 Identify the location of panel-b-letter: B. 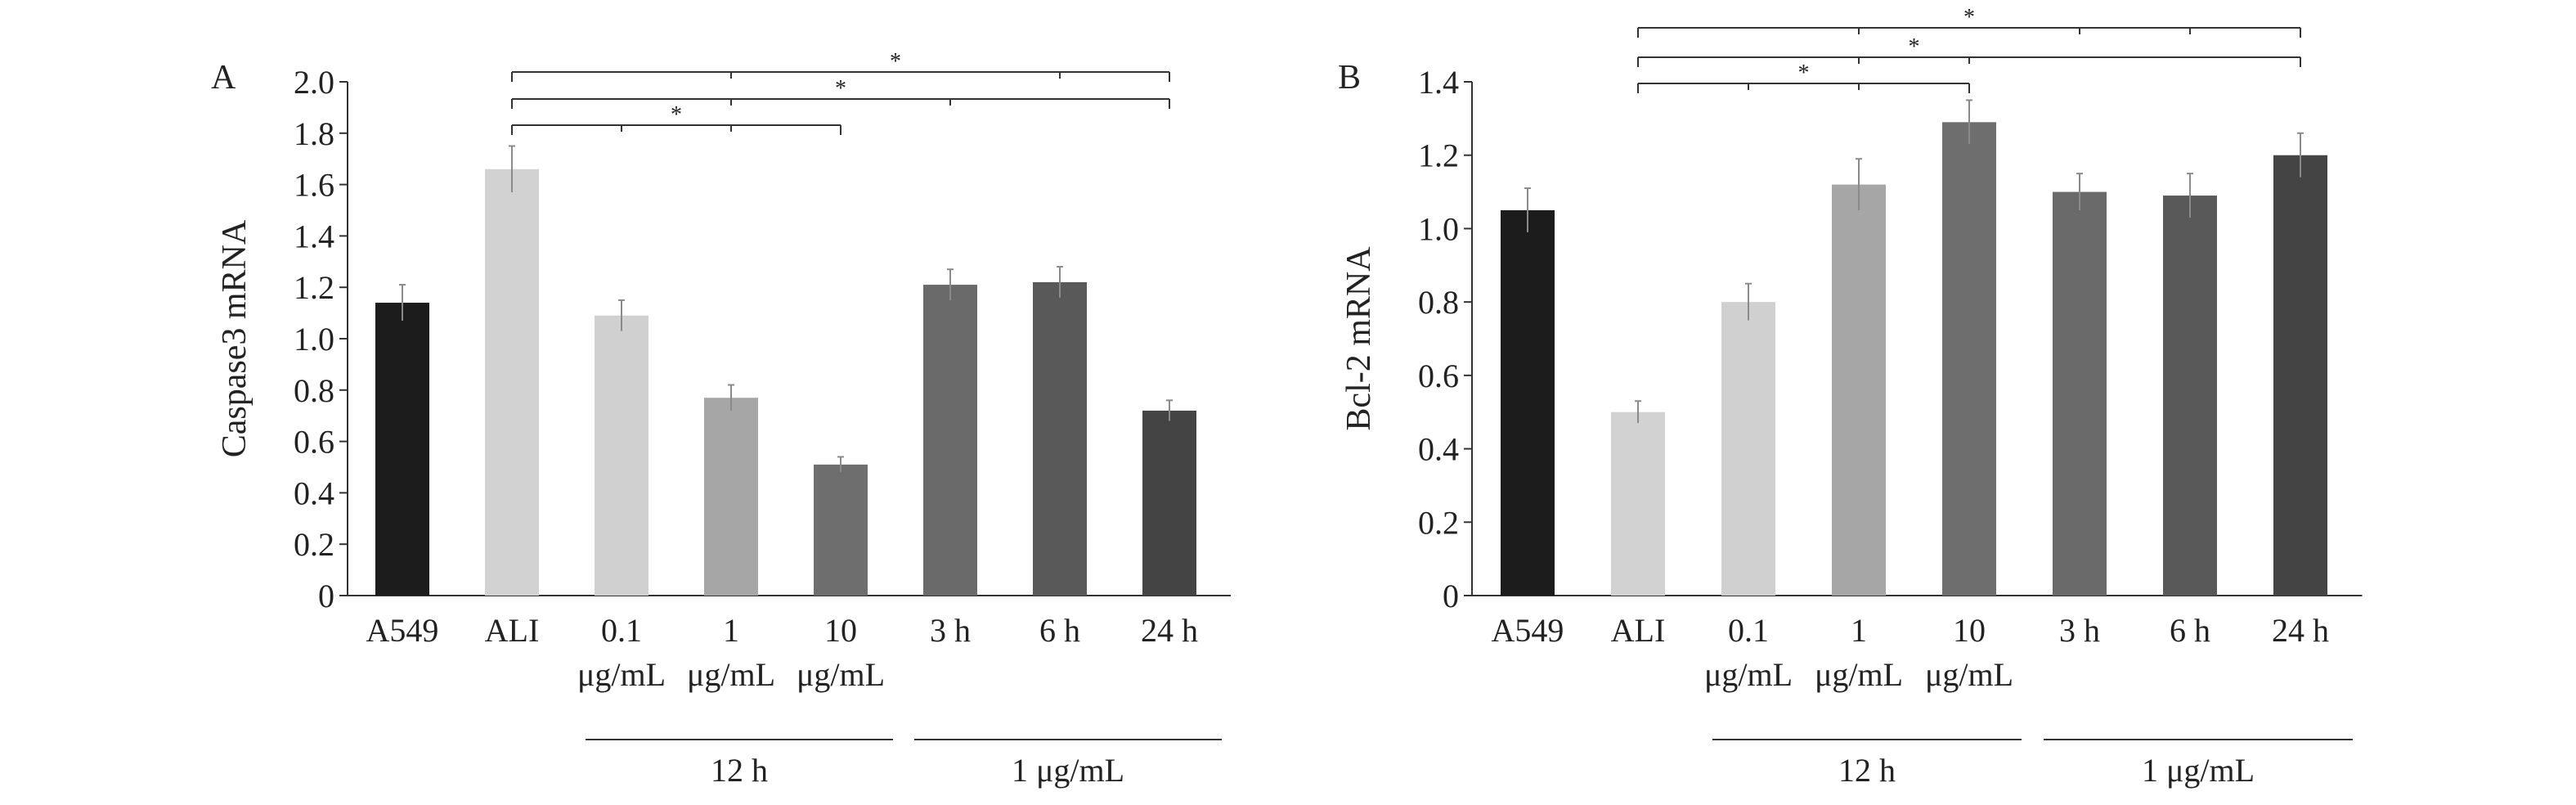
(1349, 78).